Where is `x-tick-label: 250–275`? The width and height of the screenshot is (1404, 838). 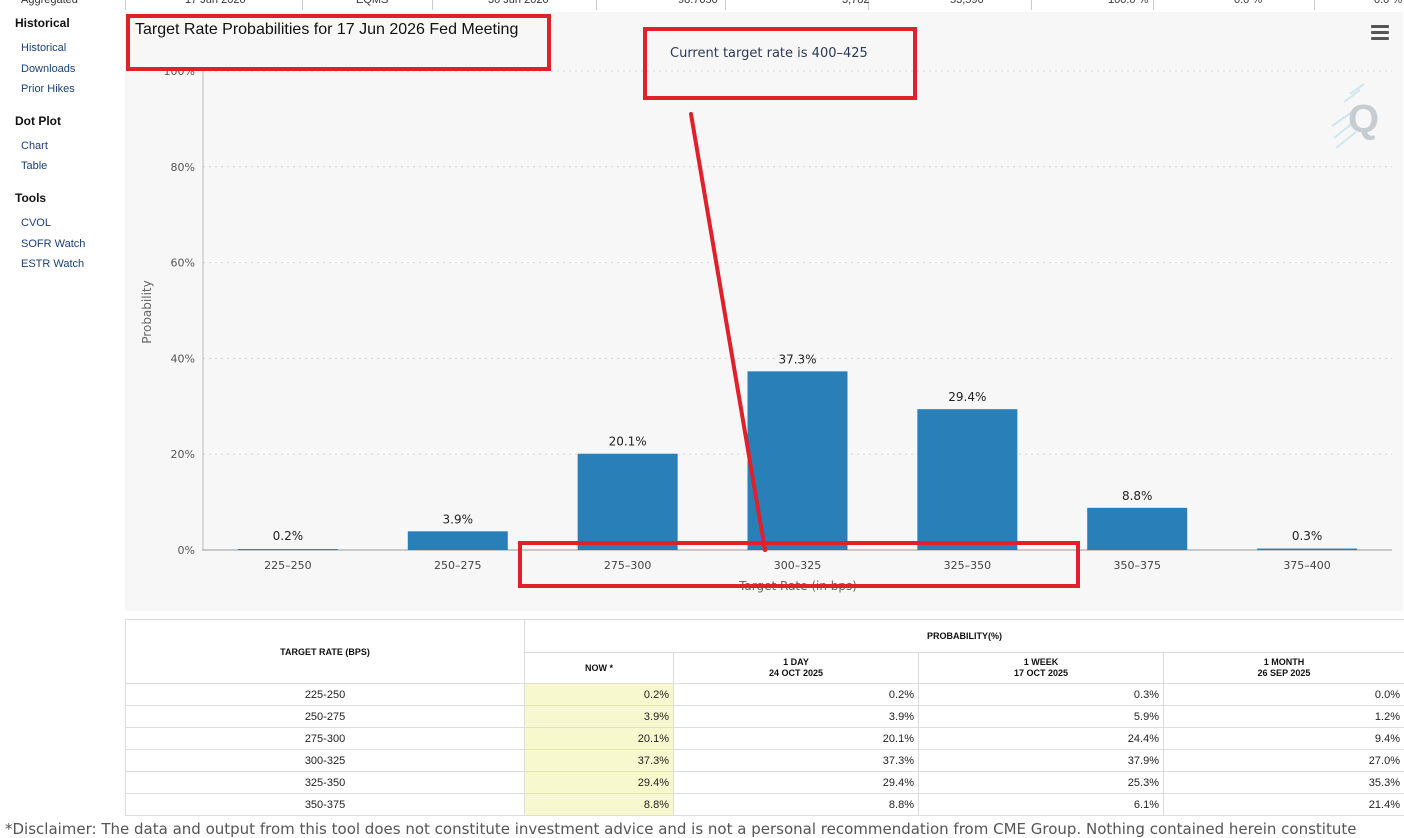
x-tick-label: 250–275 is located at coordinates (458, 565).